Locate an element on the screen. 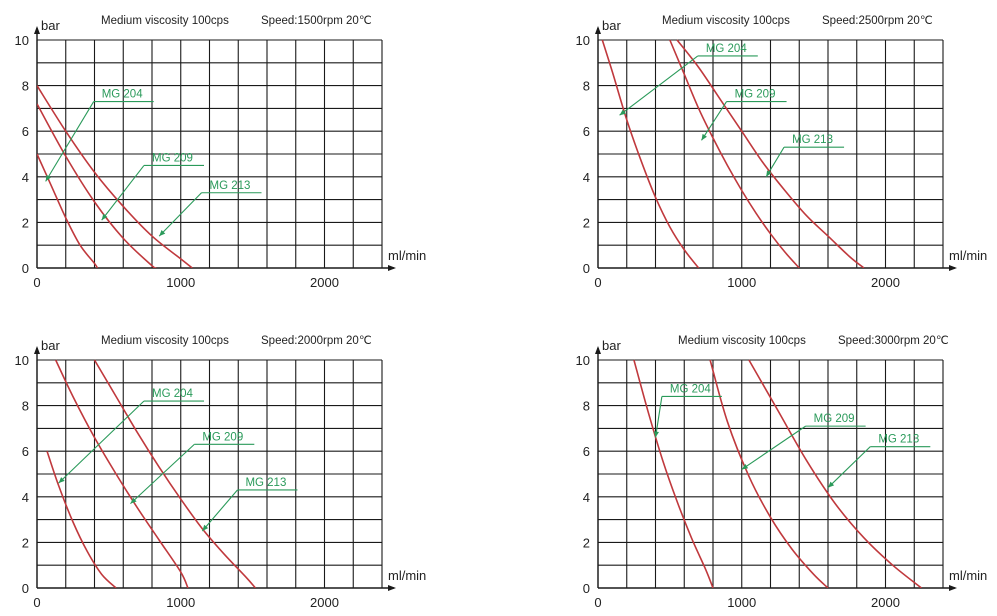 This screenshot has height=616, width=997. chart-subtitle: Speed:2000rpm 20℃ is located at coordinates (316, 341).